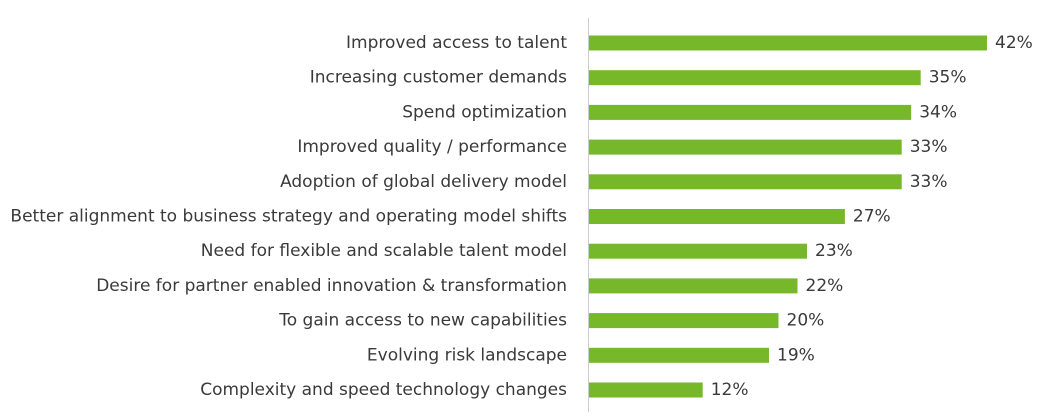  What do you see at coordinates (432, 147) in the screenshot?
I see `category-label: Improved quality / performance` at bounding box center [432, 147].